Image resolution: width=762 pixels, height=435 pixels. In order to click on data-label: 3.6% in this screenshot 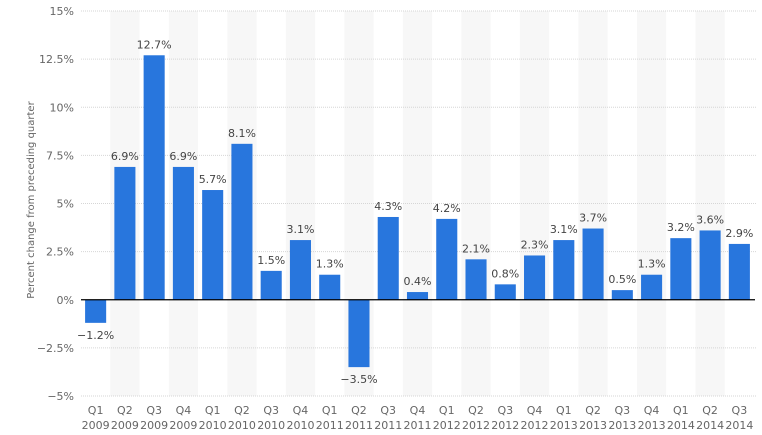, I will do `click(710, 219)`.